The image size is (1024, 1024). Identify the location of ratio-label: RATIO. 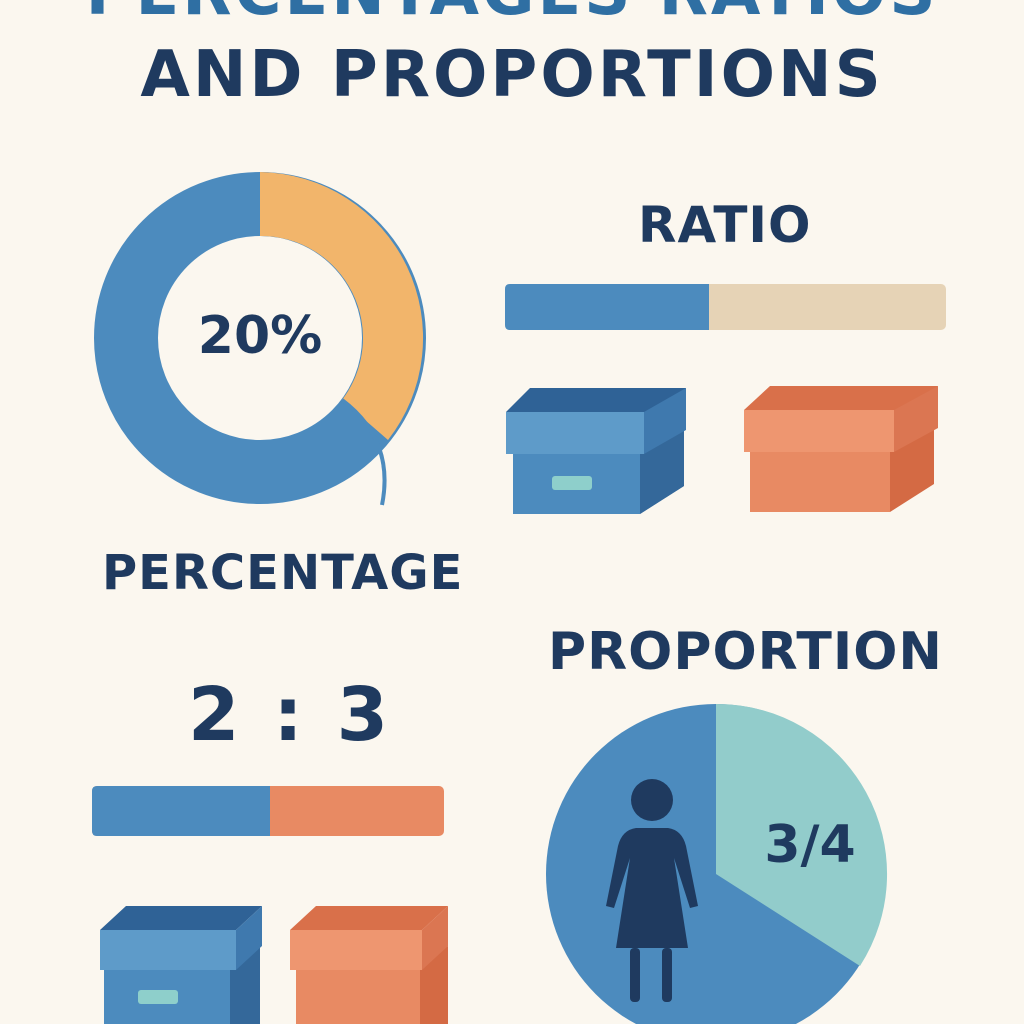
(725, 225).